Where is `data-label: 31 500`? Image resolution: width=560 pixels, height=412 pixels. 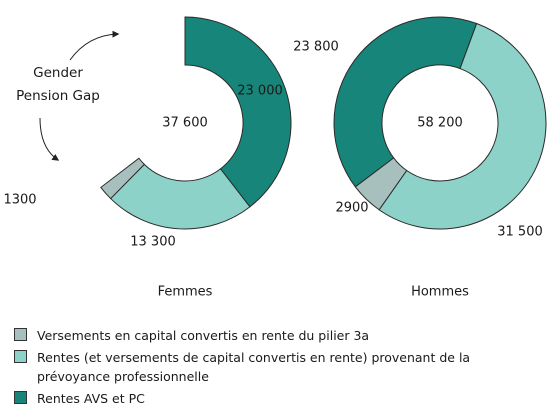
data-label: 31 500 is located at coordinates (520, 232).